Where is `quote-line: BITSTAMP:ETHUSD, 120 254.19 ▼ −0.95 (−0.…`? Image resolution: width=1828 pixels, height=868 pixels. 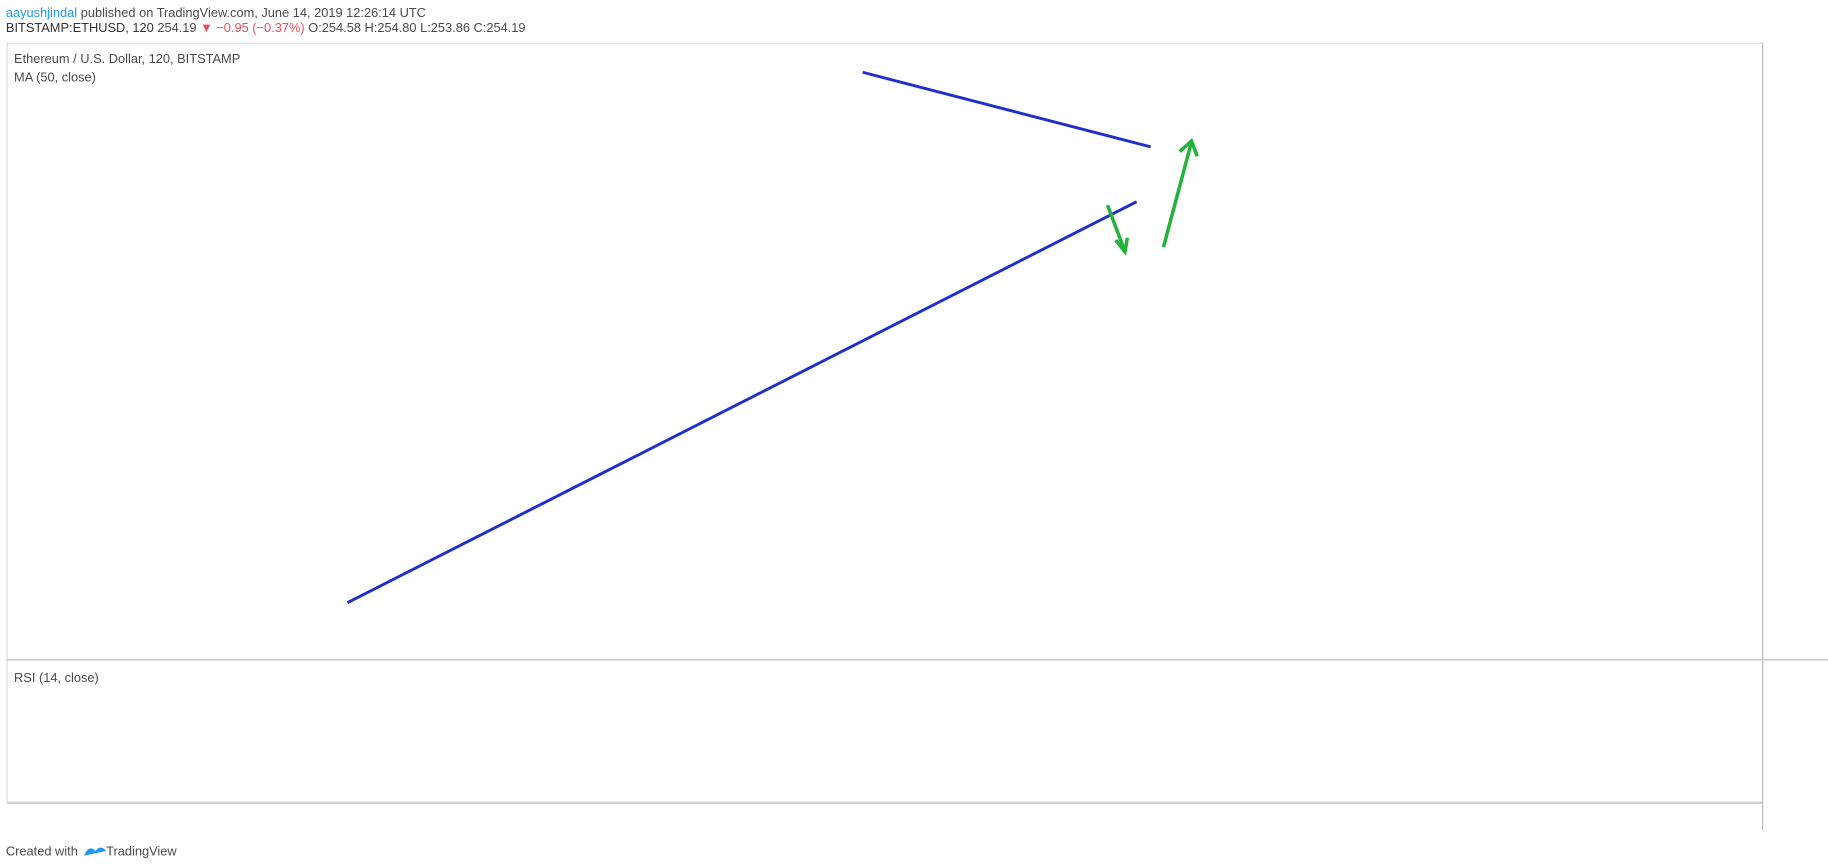 quote-line: BITSTAMP:ETHUSD, 120 254.19 ▼ −0.95 (−0.… is located at coordinates (266, 28).